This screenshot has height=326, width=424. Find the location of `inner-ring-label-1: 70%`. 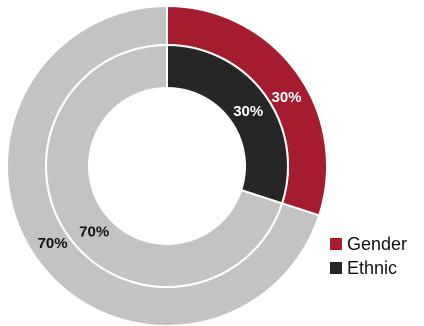

inner-ring-label-1: 70% is located at coordinates (94, 232).